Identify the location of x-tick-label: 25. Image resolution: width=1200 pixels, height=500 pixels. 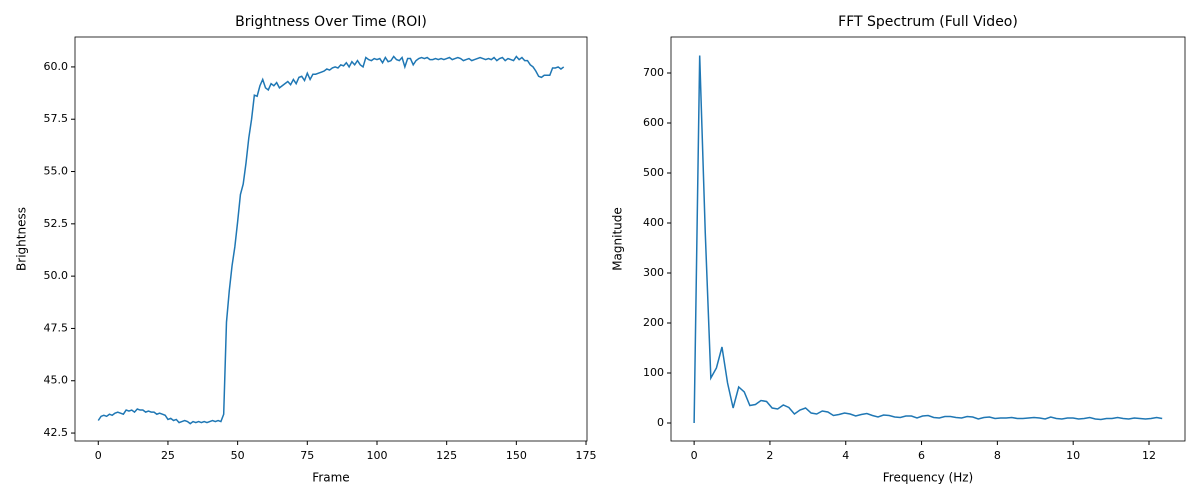
(168, 455).